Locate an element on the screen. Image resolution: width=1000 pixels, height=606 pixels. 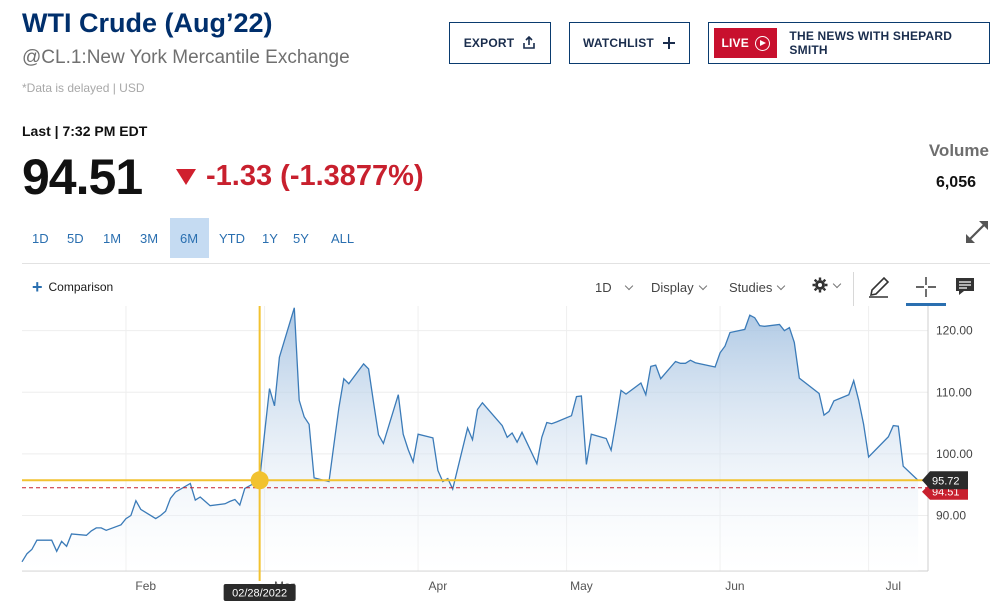
studies-label: Studies is located at coordinates (751, 287).